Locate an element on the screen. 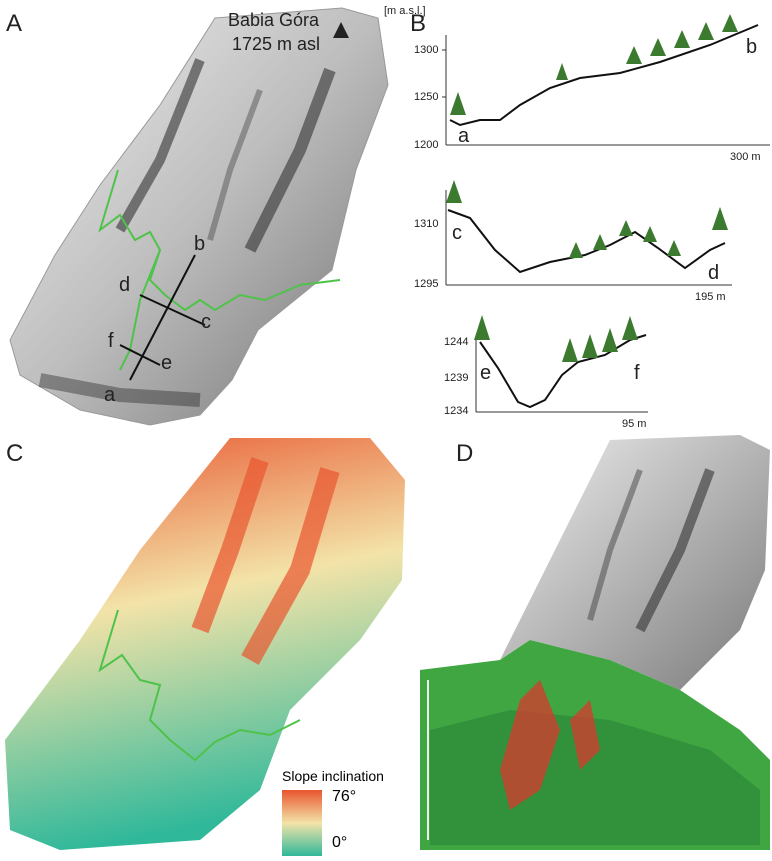 This screenshot has height=861, width=772. ytick-ef-1239: 1239 is located at coordinates (456, 378).